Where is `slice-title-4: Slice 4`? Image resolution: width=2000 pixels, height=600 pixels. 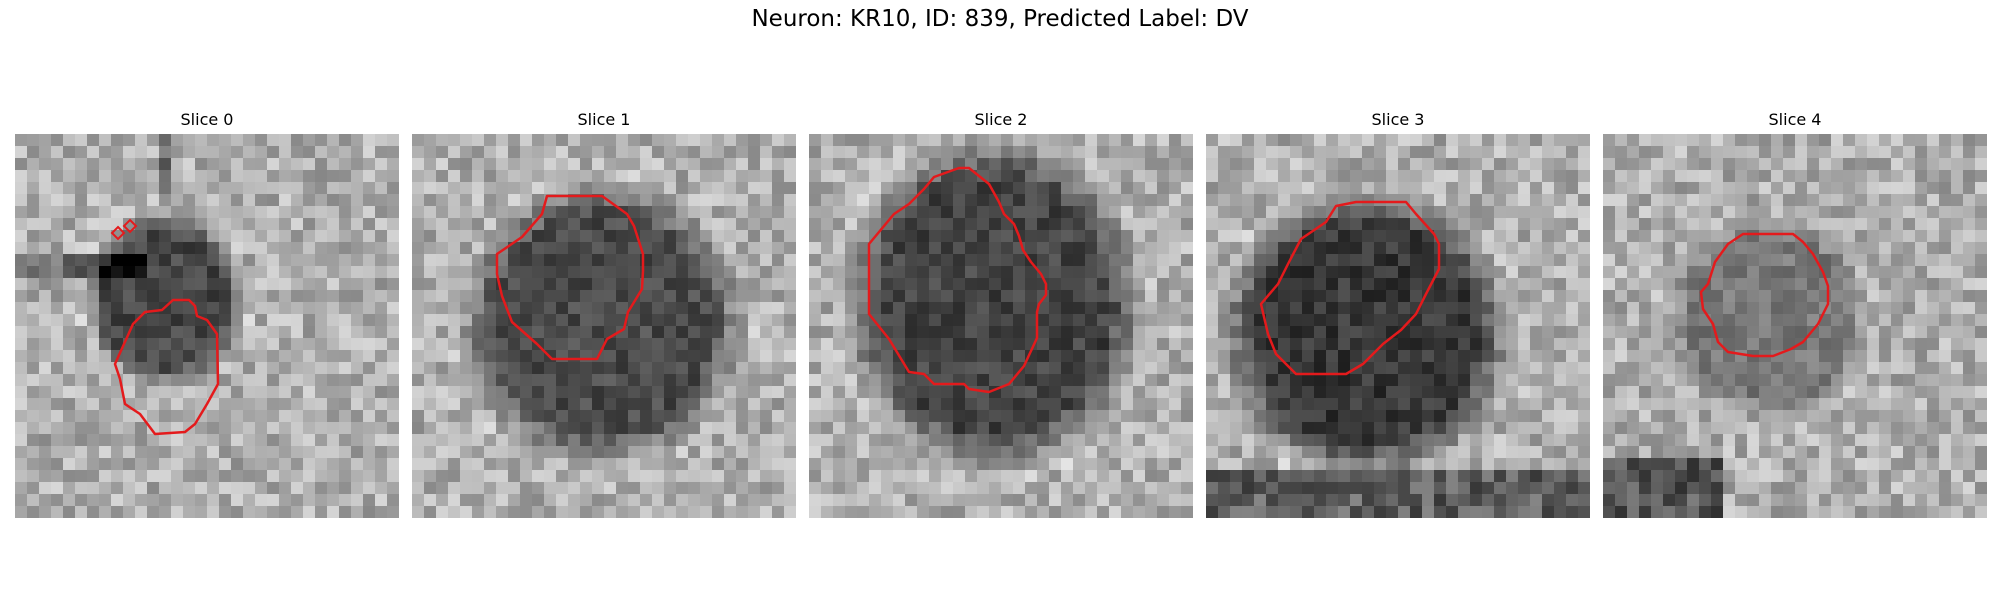 slice-title-4: Slice 4 is located at coordinates (1795, 119).